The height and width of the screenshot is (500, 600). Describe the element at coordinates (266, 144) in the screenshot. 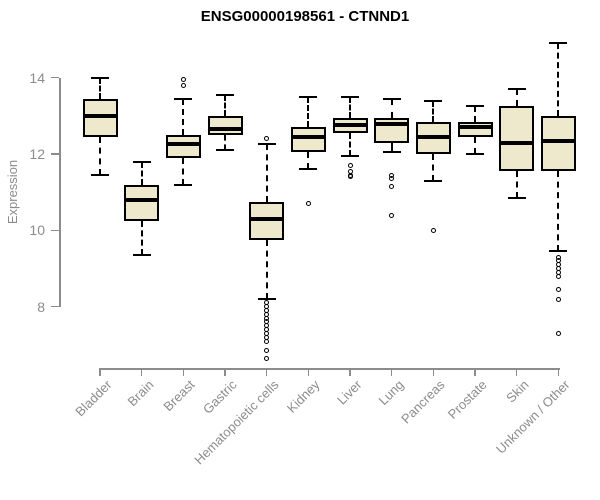

I see `whisker-cap-high-hematopoietic-cells` at that location.